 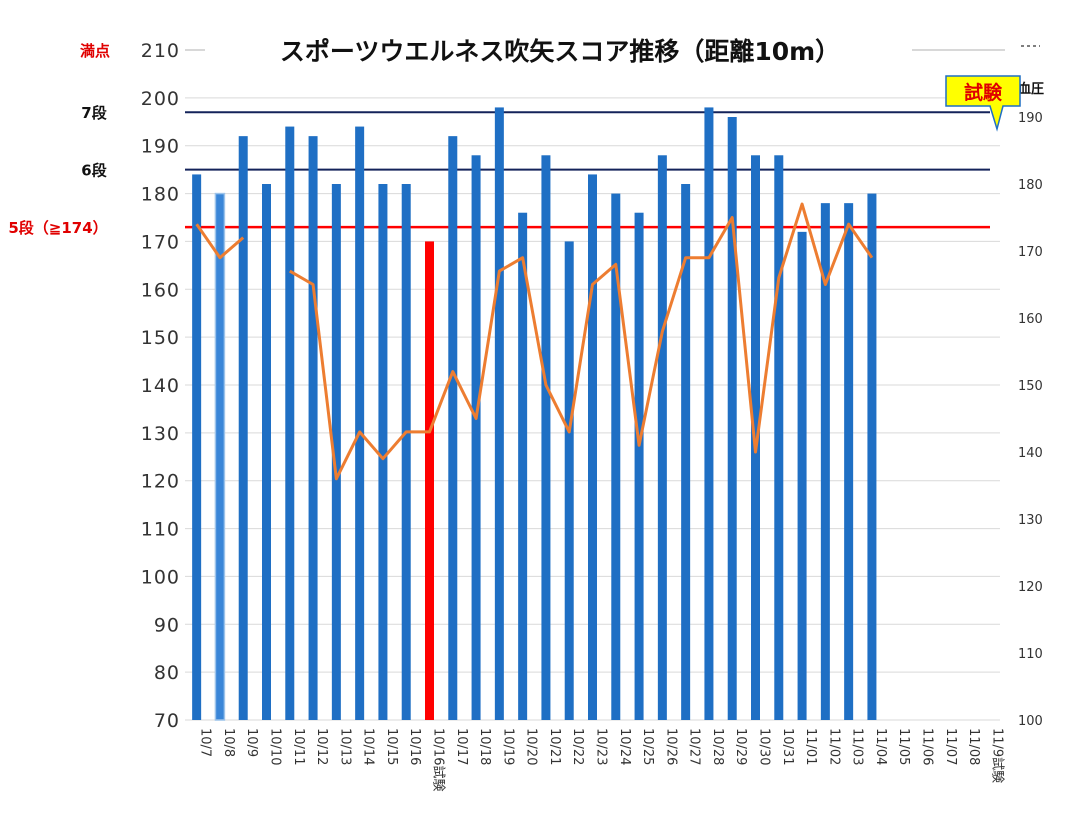 I want to click on right-axis: 100 110 120 130 140 150 160 170 180 190, so click(x=1030, y=387).